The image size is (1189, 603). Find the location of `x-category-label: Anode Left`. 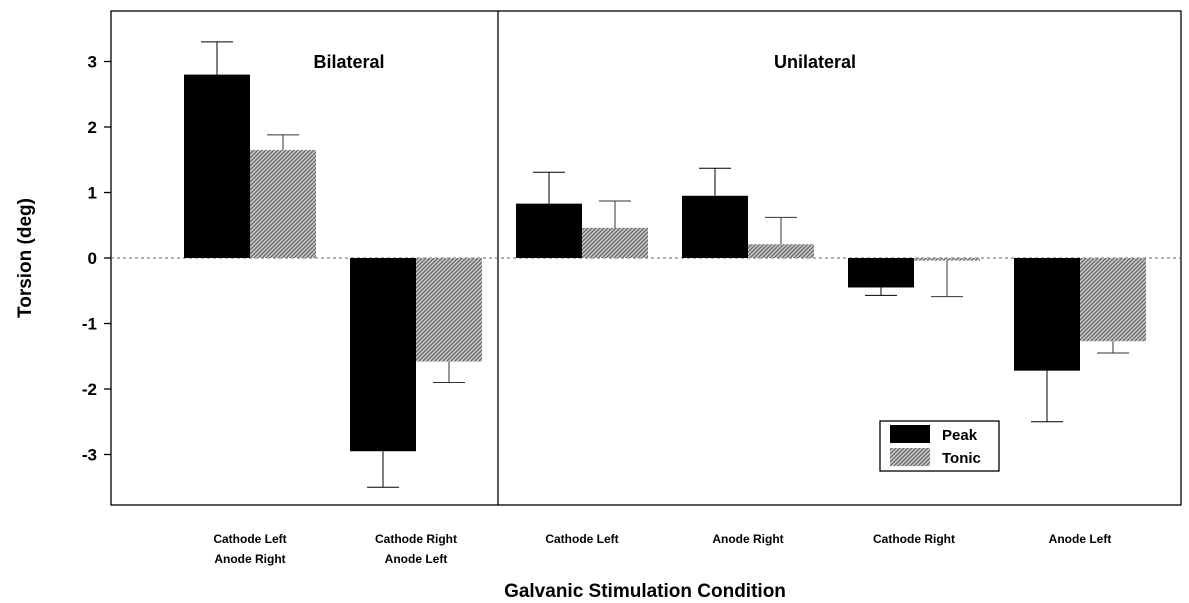

x-category-label: Anode Left is located at coordinates (1080, 539).